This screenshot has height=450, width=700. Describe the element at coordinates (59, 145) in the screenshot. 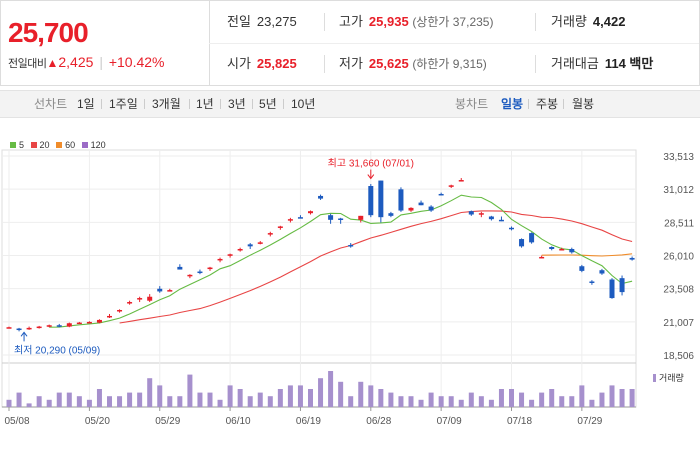

I see `ma60-swatch` at that location.